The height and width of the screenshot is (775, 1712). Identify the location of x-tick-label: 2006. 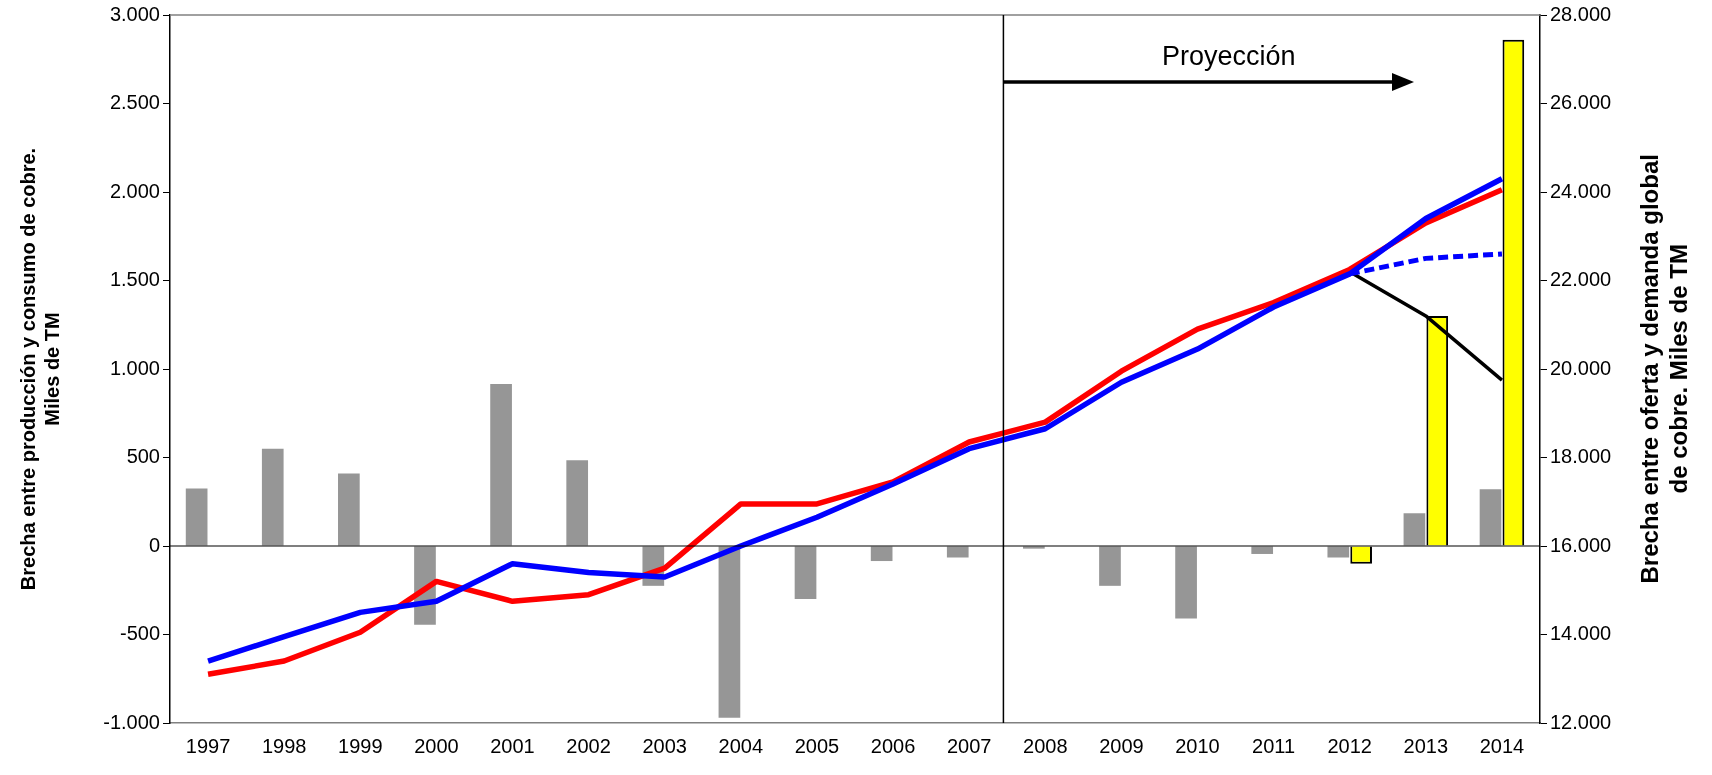
(893, 745).